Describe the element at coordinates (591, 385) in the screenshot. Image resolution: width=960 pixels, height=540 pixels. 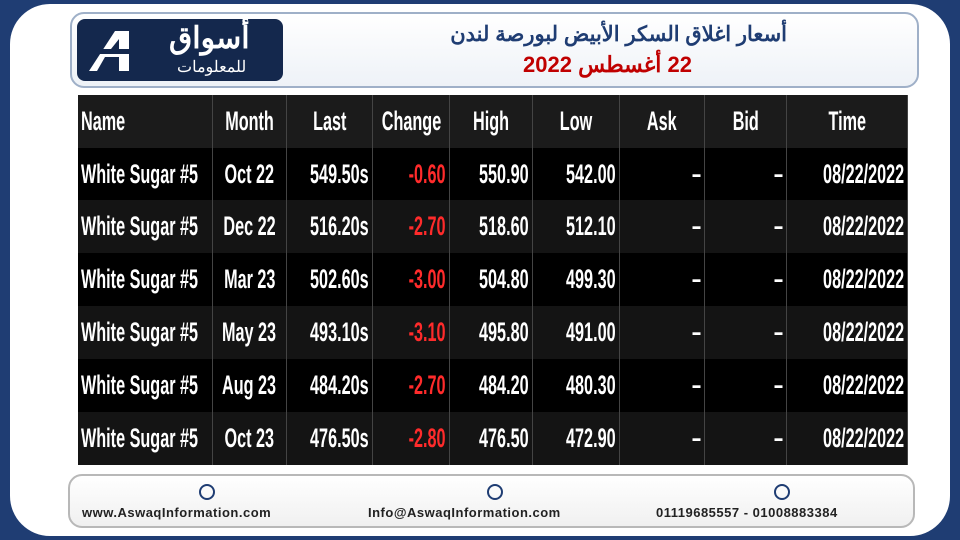
I see `cell-text: 480.30` at that location.